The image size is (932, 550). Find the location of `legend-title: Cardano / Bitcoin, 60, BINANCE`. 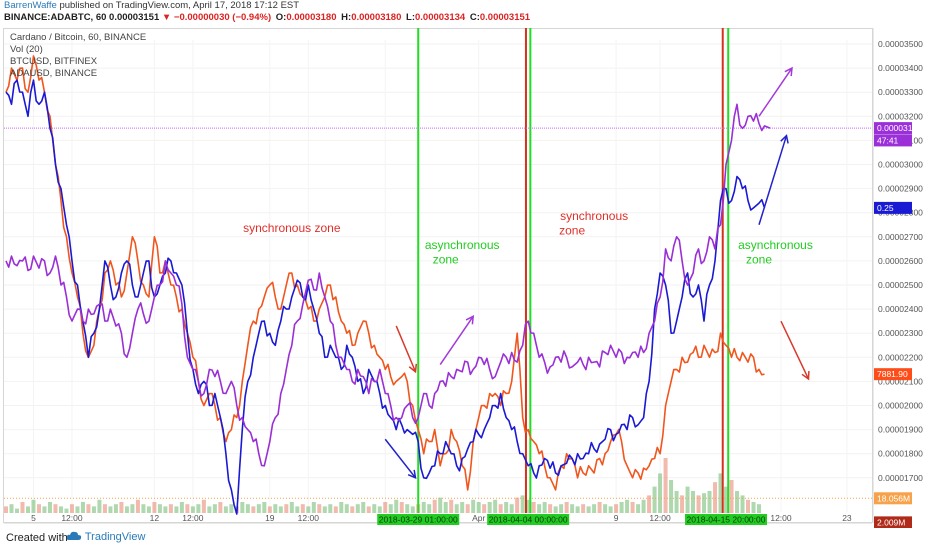

legend-title: Cardano / Bitcoin, 60, BINANCE is located at coordinates (78, 37).